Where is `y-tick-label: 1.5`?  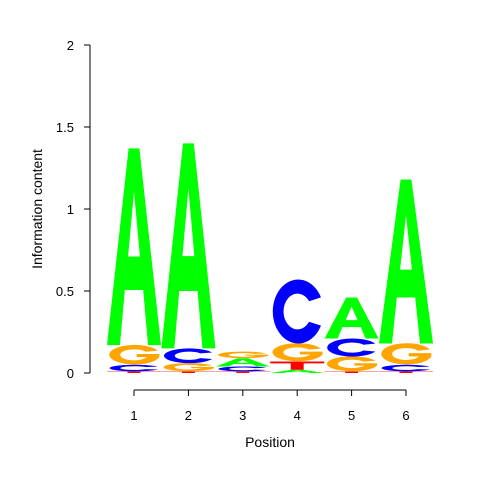 y-tick-label: 1.5 is located at coordinates (65, 127).